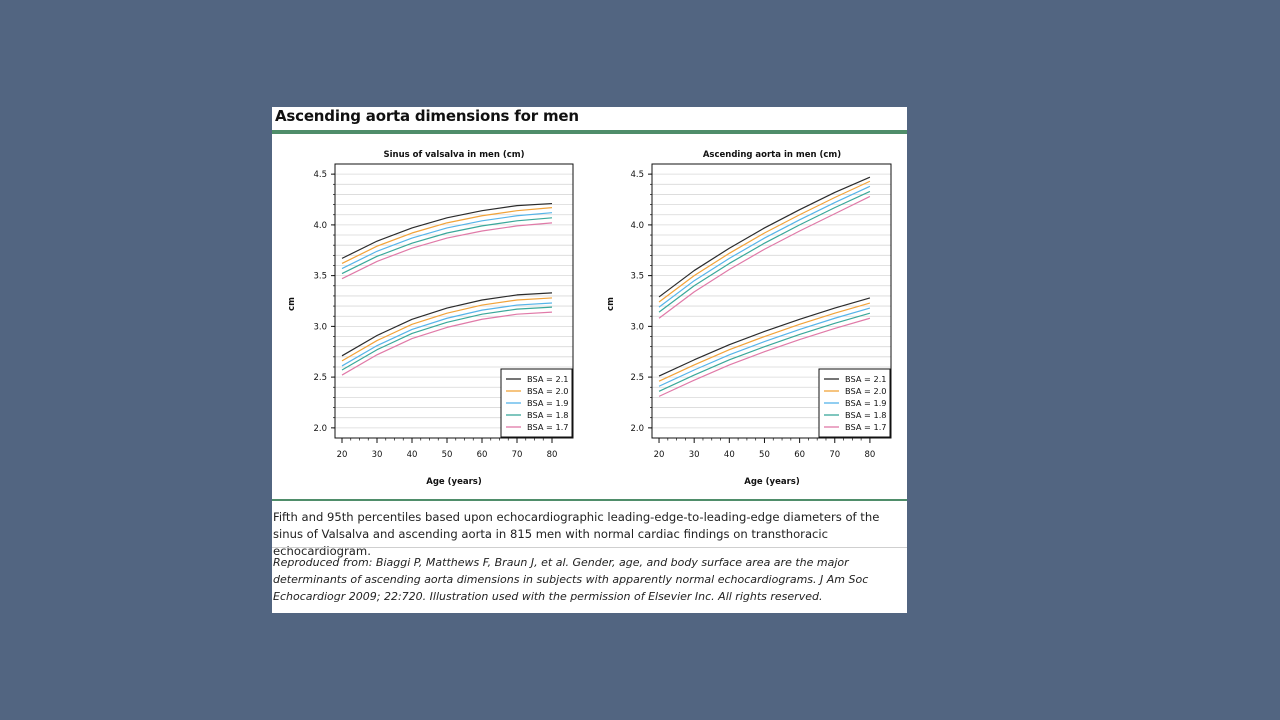 The image size is (1280, 720). What do you see at coordinates (772, 155) in the screenshot?
I see `chart-title: Ascending aorta in men (cm)` at bounding box center [772, 155].